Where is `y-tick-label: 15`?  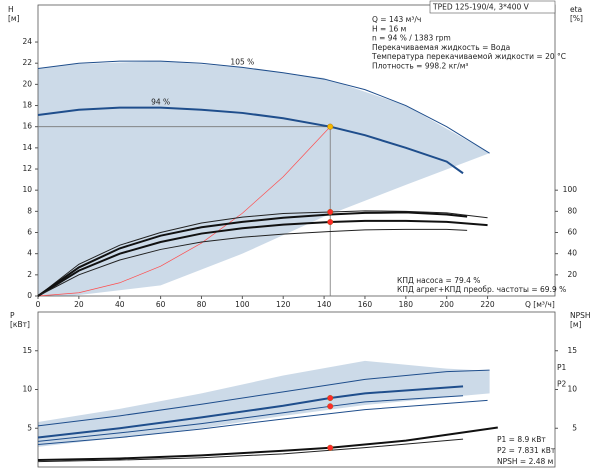
y-tick-label: 15 is located at coordinates (27, 350).